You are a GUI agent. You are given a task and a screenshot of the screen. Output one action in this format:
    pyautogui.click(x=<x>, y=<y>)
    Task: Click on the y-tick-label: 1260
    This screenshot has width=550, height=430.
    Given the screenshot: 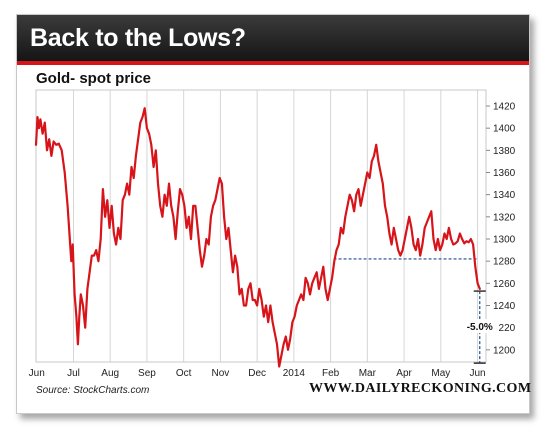 What is the action you would take?
    pyautogui.click(x=504, y=284)
    